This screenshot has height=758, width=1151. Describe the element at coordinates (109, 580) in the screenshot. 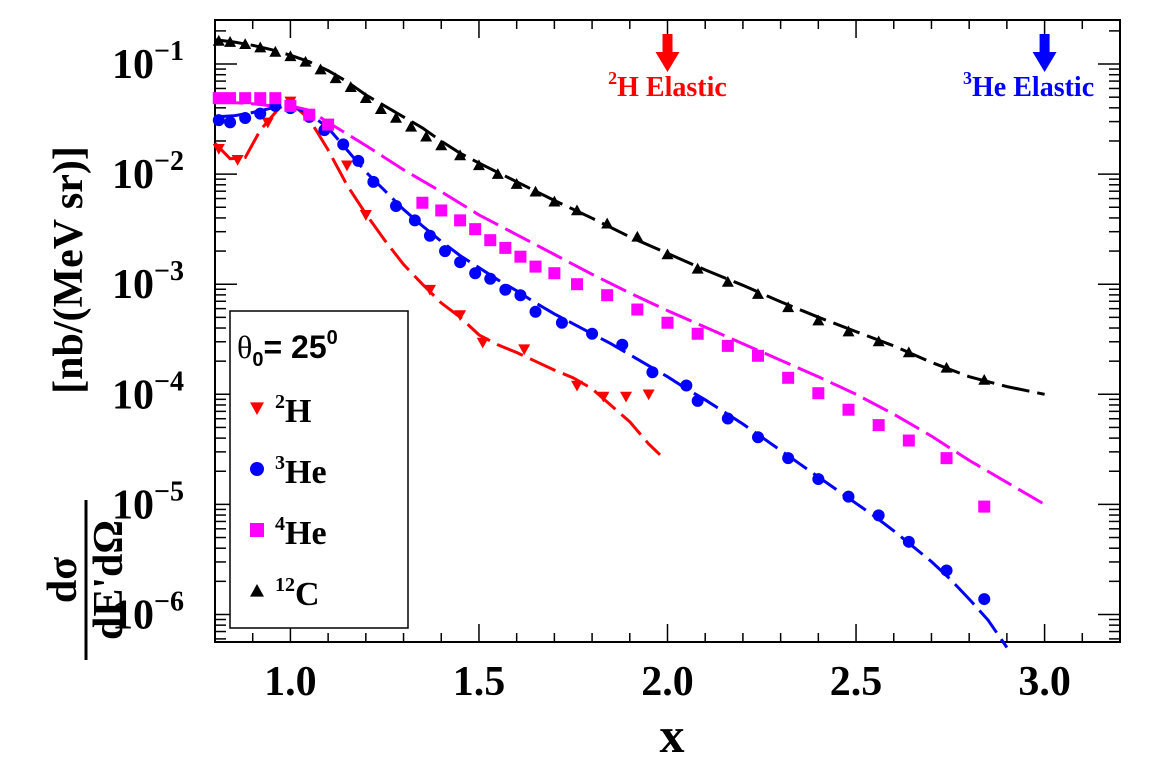

I see `y-label-denominator: dE'dΩ` at that location.